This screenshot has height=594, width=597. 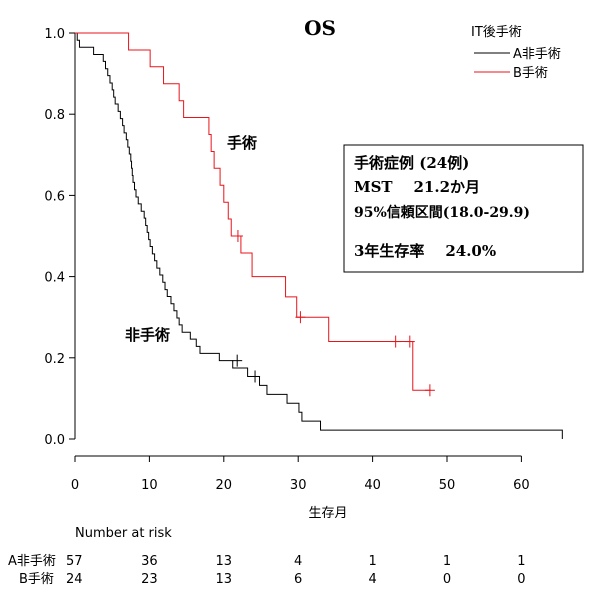 I want to click on risk-row-label-b: B手術, so click(x=36, y=579).